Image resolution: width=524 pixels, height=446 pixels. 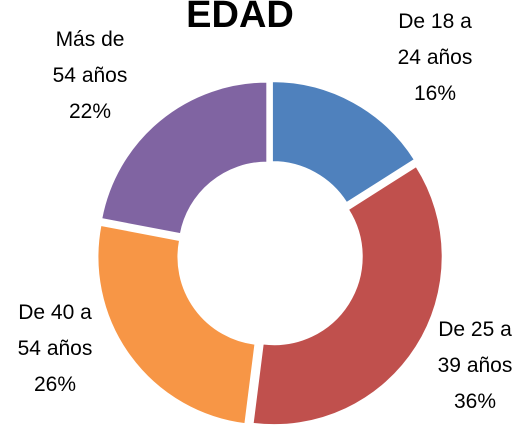 I want to click on chart-title: EDAD, so click(x=240, y=18).